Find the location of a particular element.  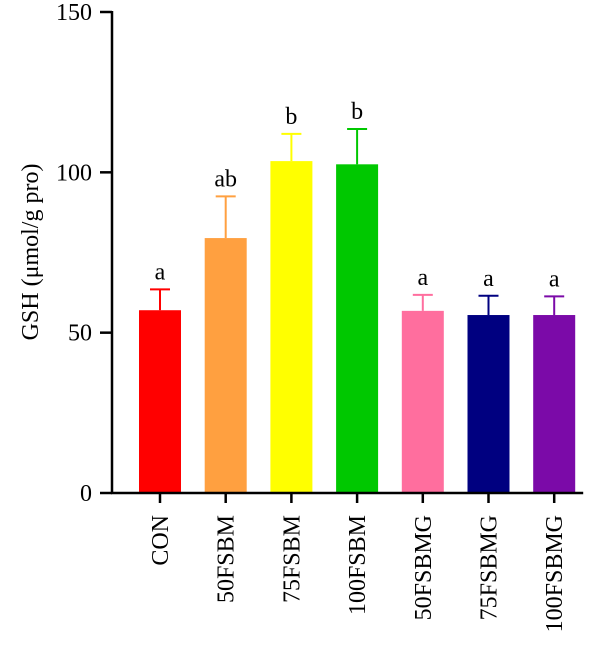

x-tick-label: 75FSBM is located at coordinates (292, 559).